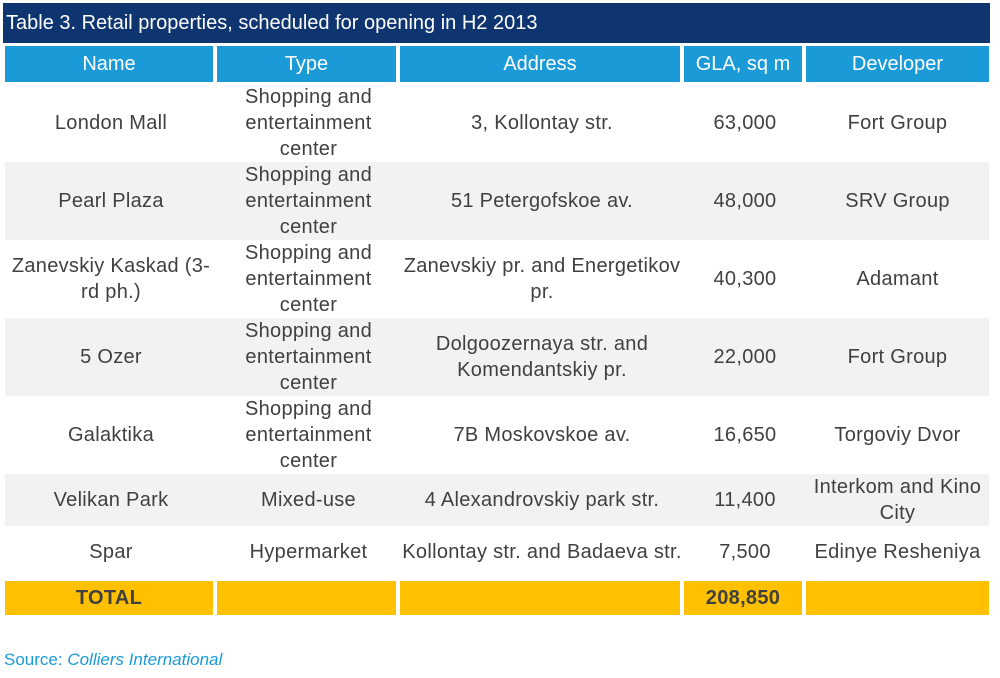 The height and width of the screenshot is (678, 1000). Describe the element at coordinates (897, 500) in the screenshot. I see `cell-developer: Interkom and Kino City` at that location.